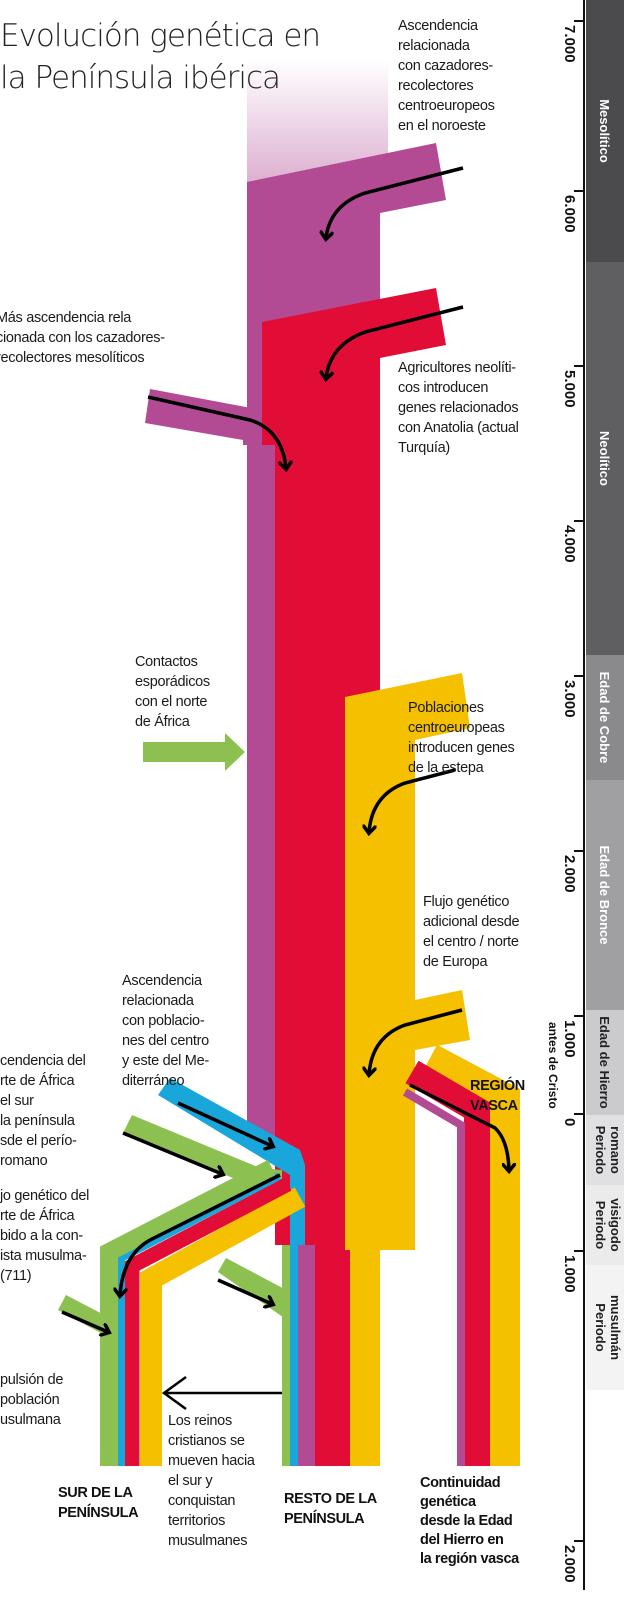 The width and height of the screenshot is (624, 1598). What do you see at coordinates (172, 682) in the screenshot?
I see `text-line: esporádicos` at bounding box center [172, 682].